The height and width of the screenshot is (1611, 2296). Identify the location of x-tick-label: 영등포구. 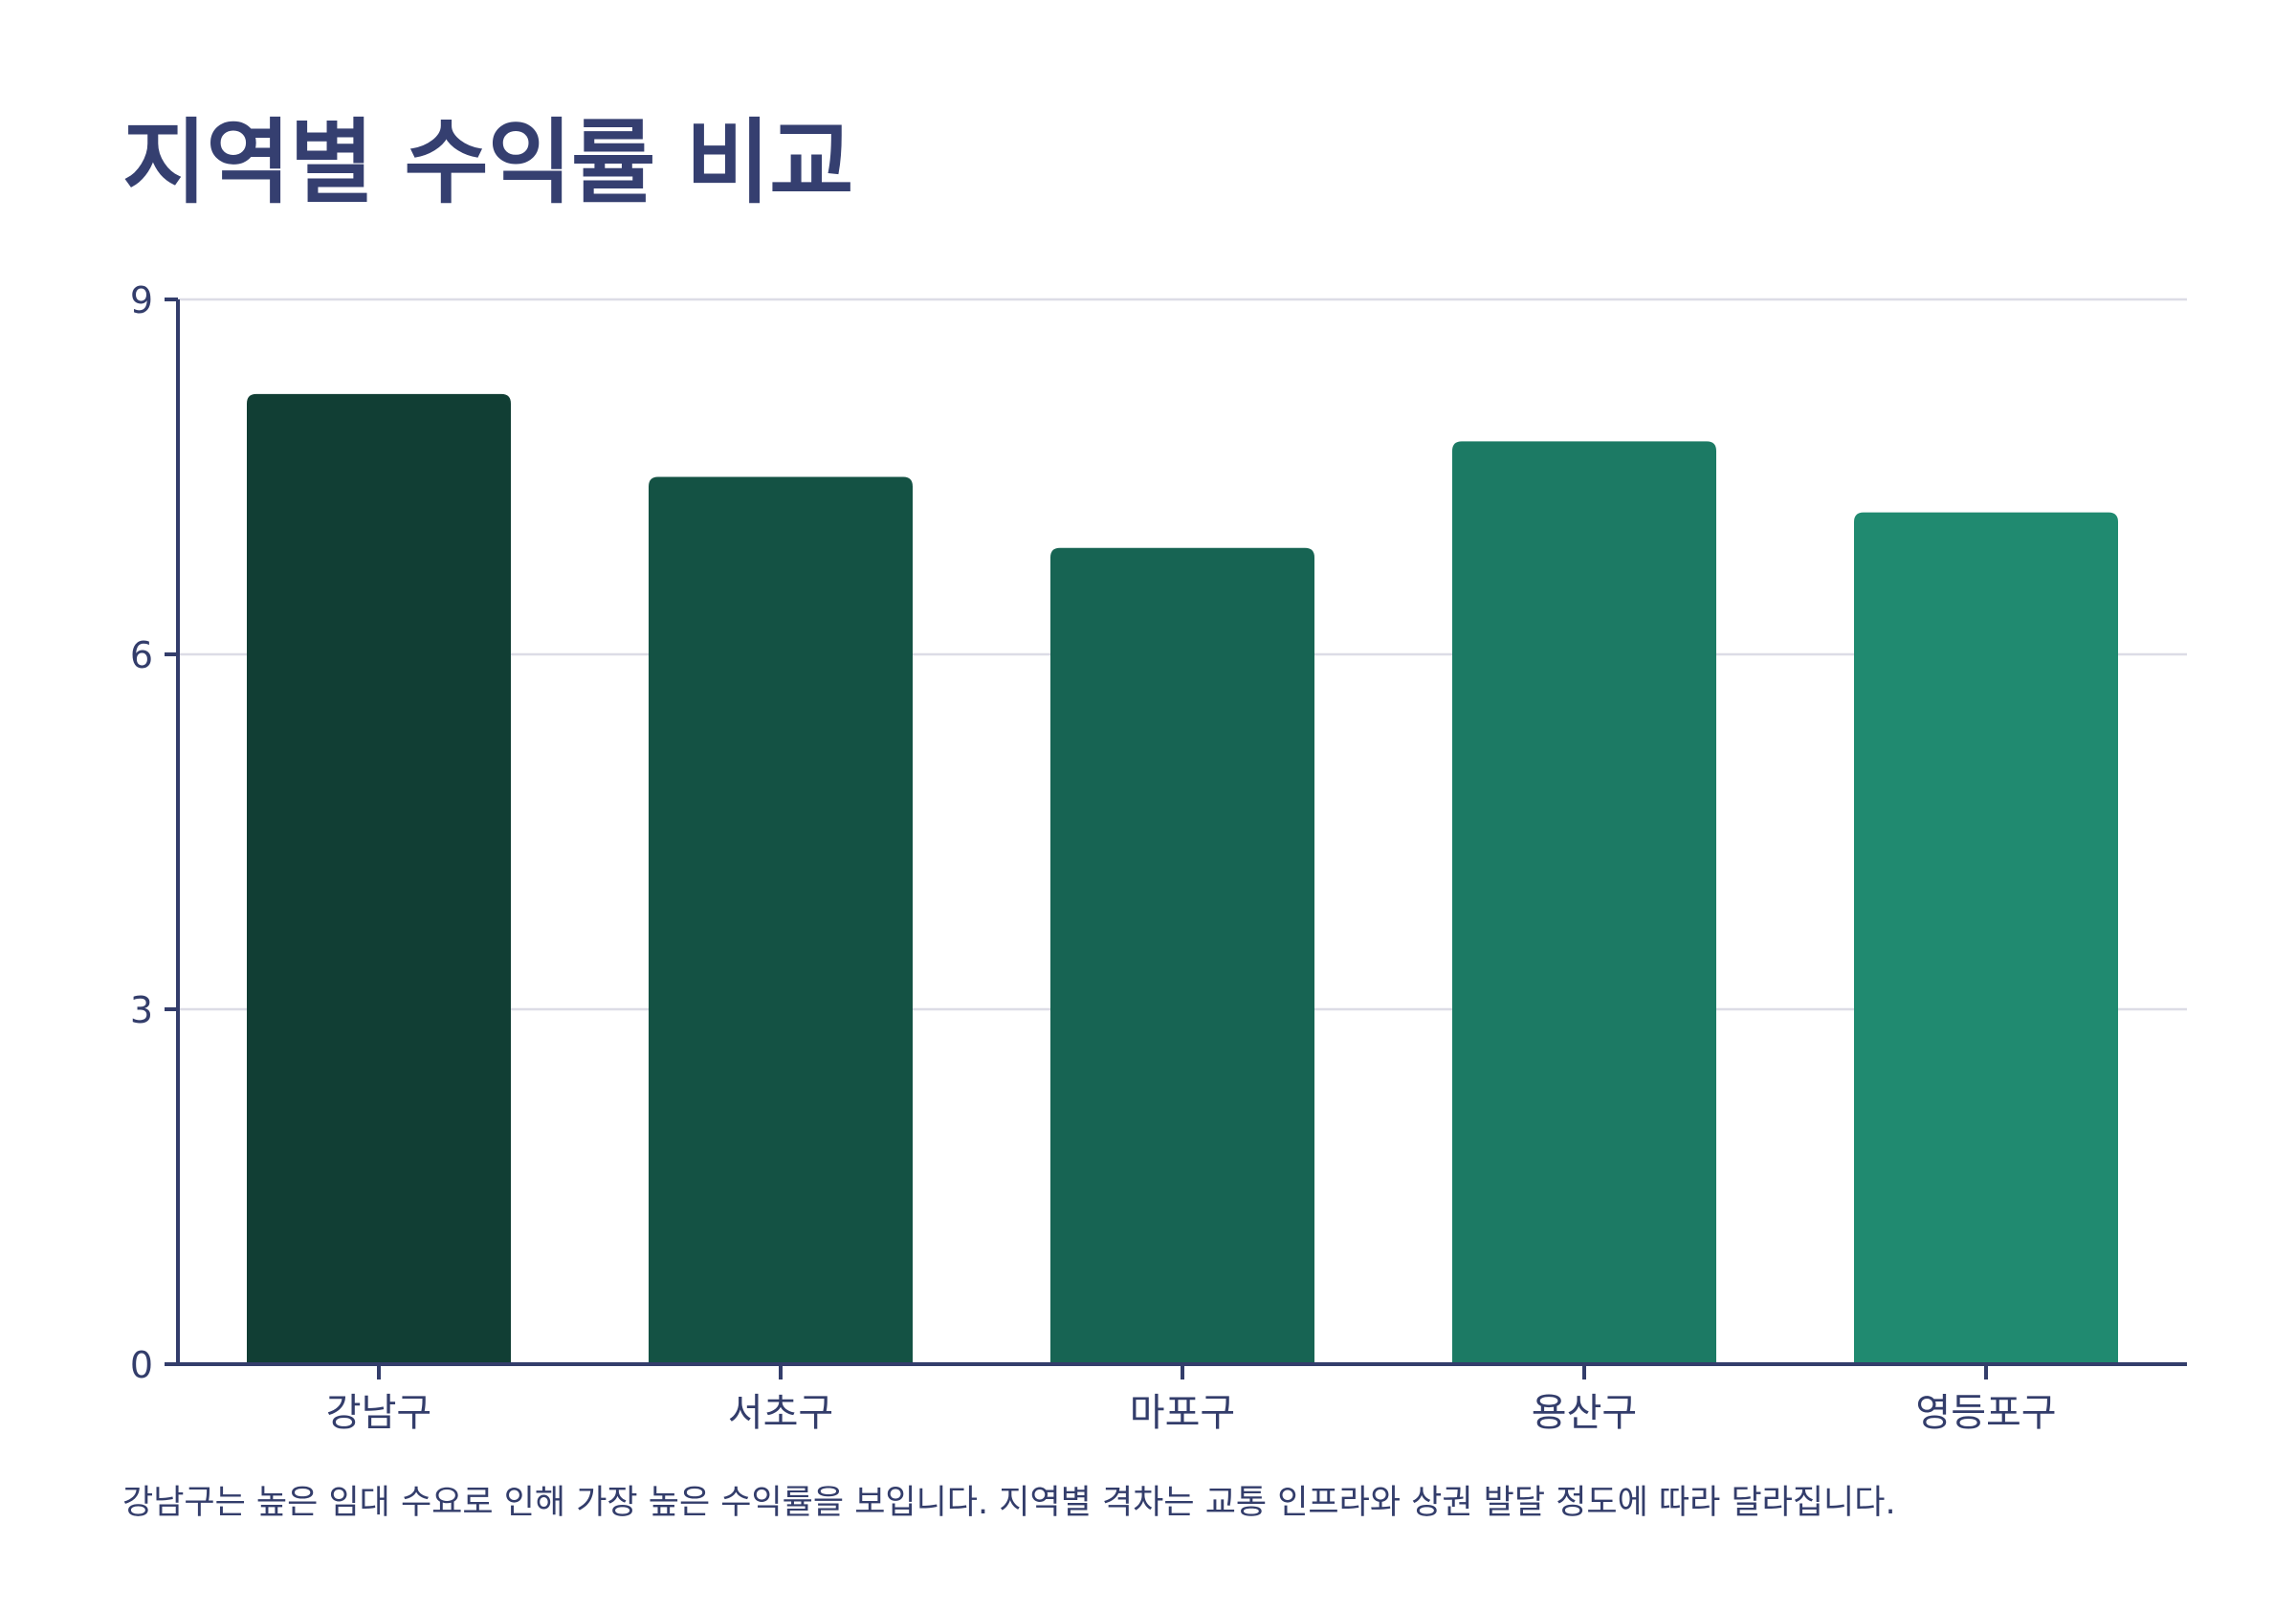
(1985, 1413).